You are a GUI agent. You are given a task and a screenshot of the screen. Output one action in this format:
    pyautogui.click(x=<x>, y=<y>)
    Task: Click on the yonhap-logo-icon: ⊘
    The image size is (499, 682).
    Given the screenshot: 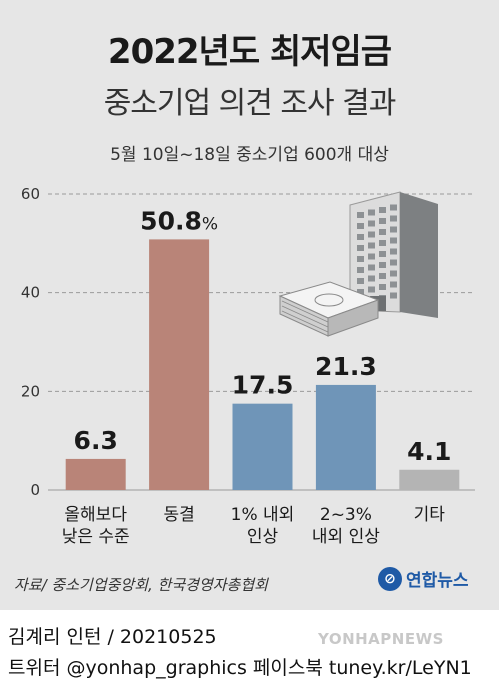 What is the action you would take?
    pyautogui.click(x=390, y=578)
    